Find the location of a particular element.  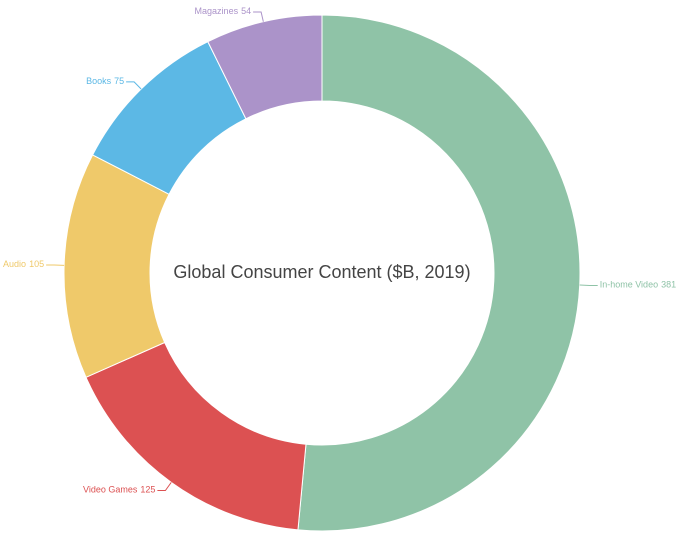

slice-label-name: Audio is located at coordinates (14, 264).